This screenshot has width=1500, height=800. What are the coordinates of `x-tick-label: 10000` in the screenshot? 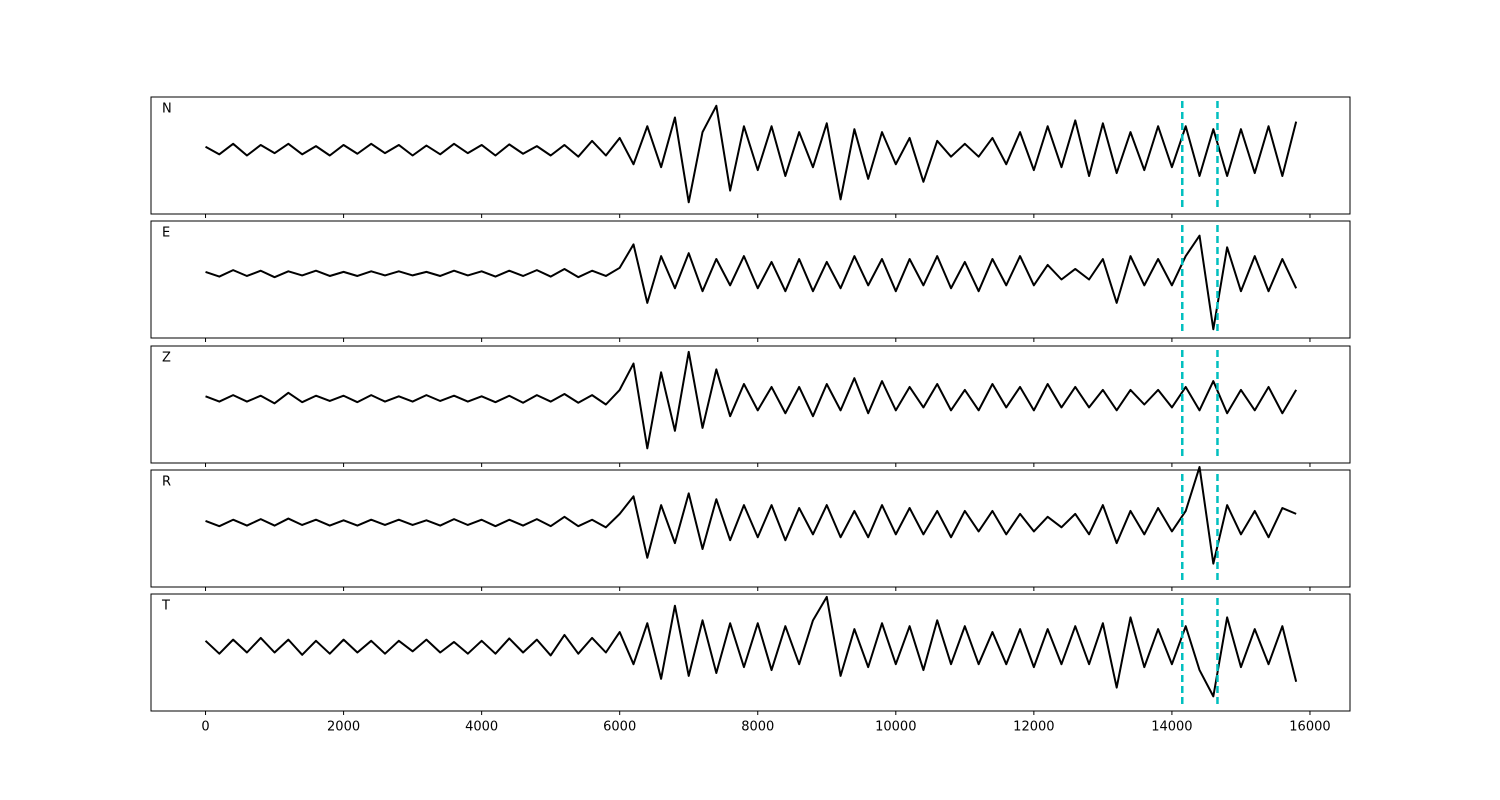 It's located at (895, 727).